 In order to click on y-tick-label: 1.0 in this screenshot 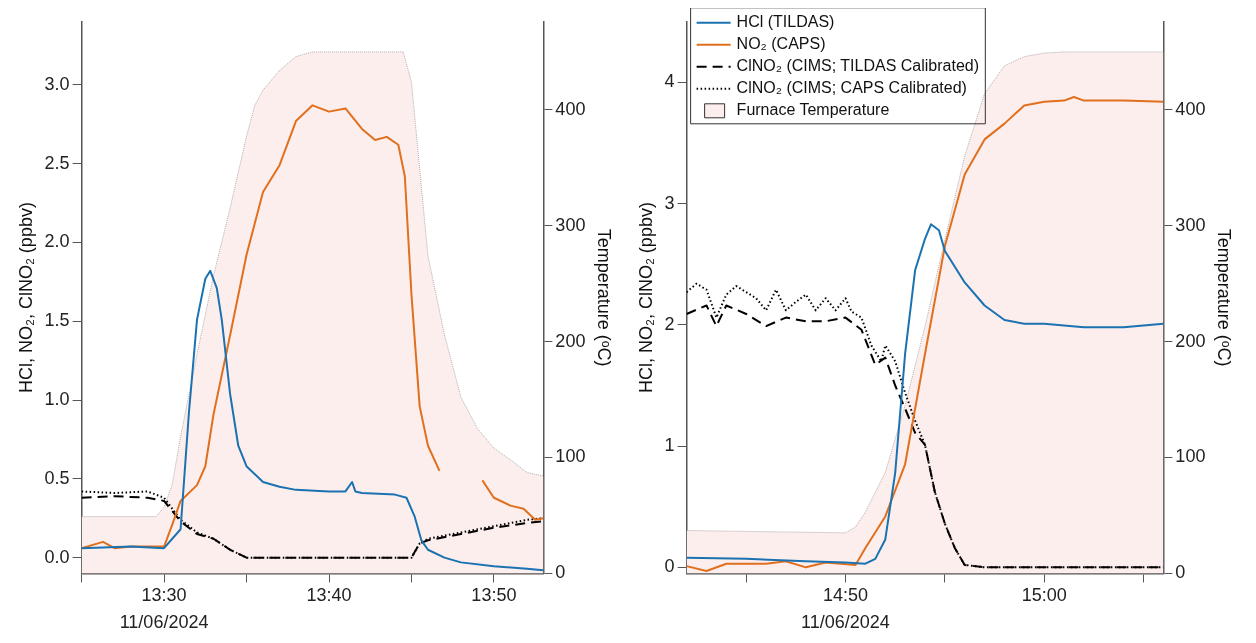, I will do `click(57, 399)`.